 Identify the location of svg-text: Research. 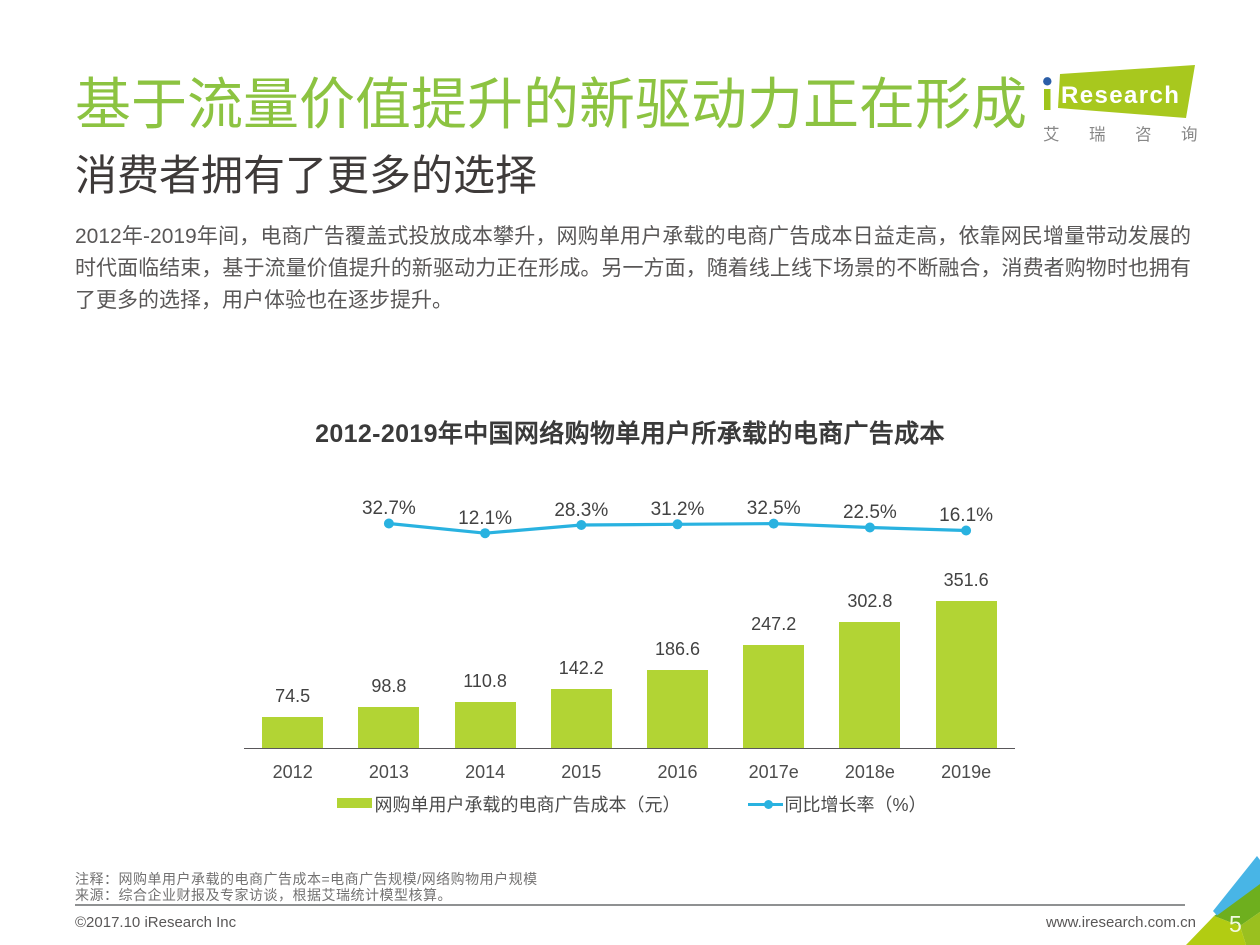
(1120, 95).